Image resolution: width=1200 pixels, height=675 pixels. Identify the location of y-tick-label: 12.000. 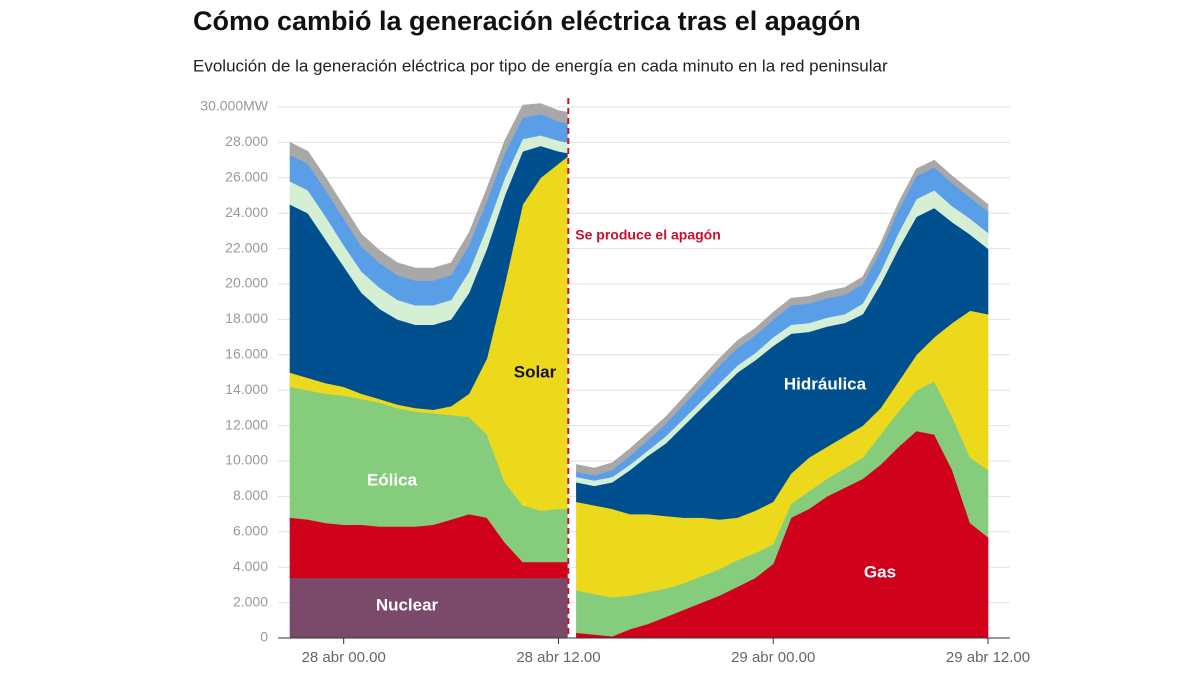
(246, 424).